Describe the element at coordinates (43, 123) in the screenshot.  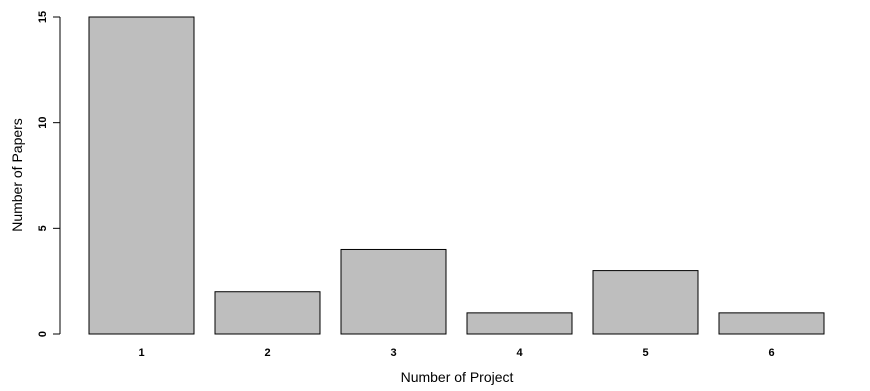
I see `y-tick-label-10: 10` at that location.